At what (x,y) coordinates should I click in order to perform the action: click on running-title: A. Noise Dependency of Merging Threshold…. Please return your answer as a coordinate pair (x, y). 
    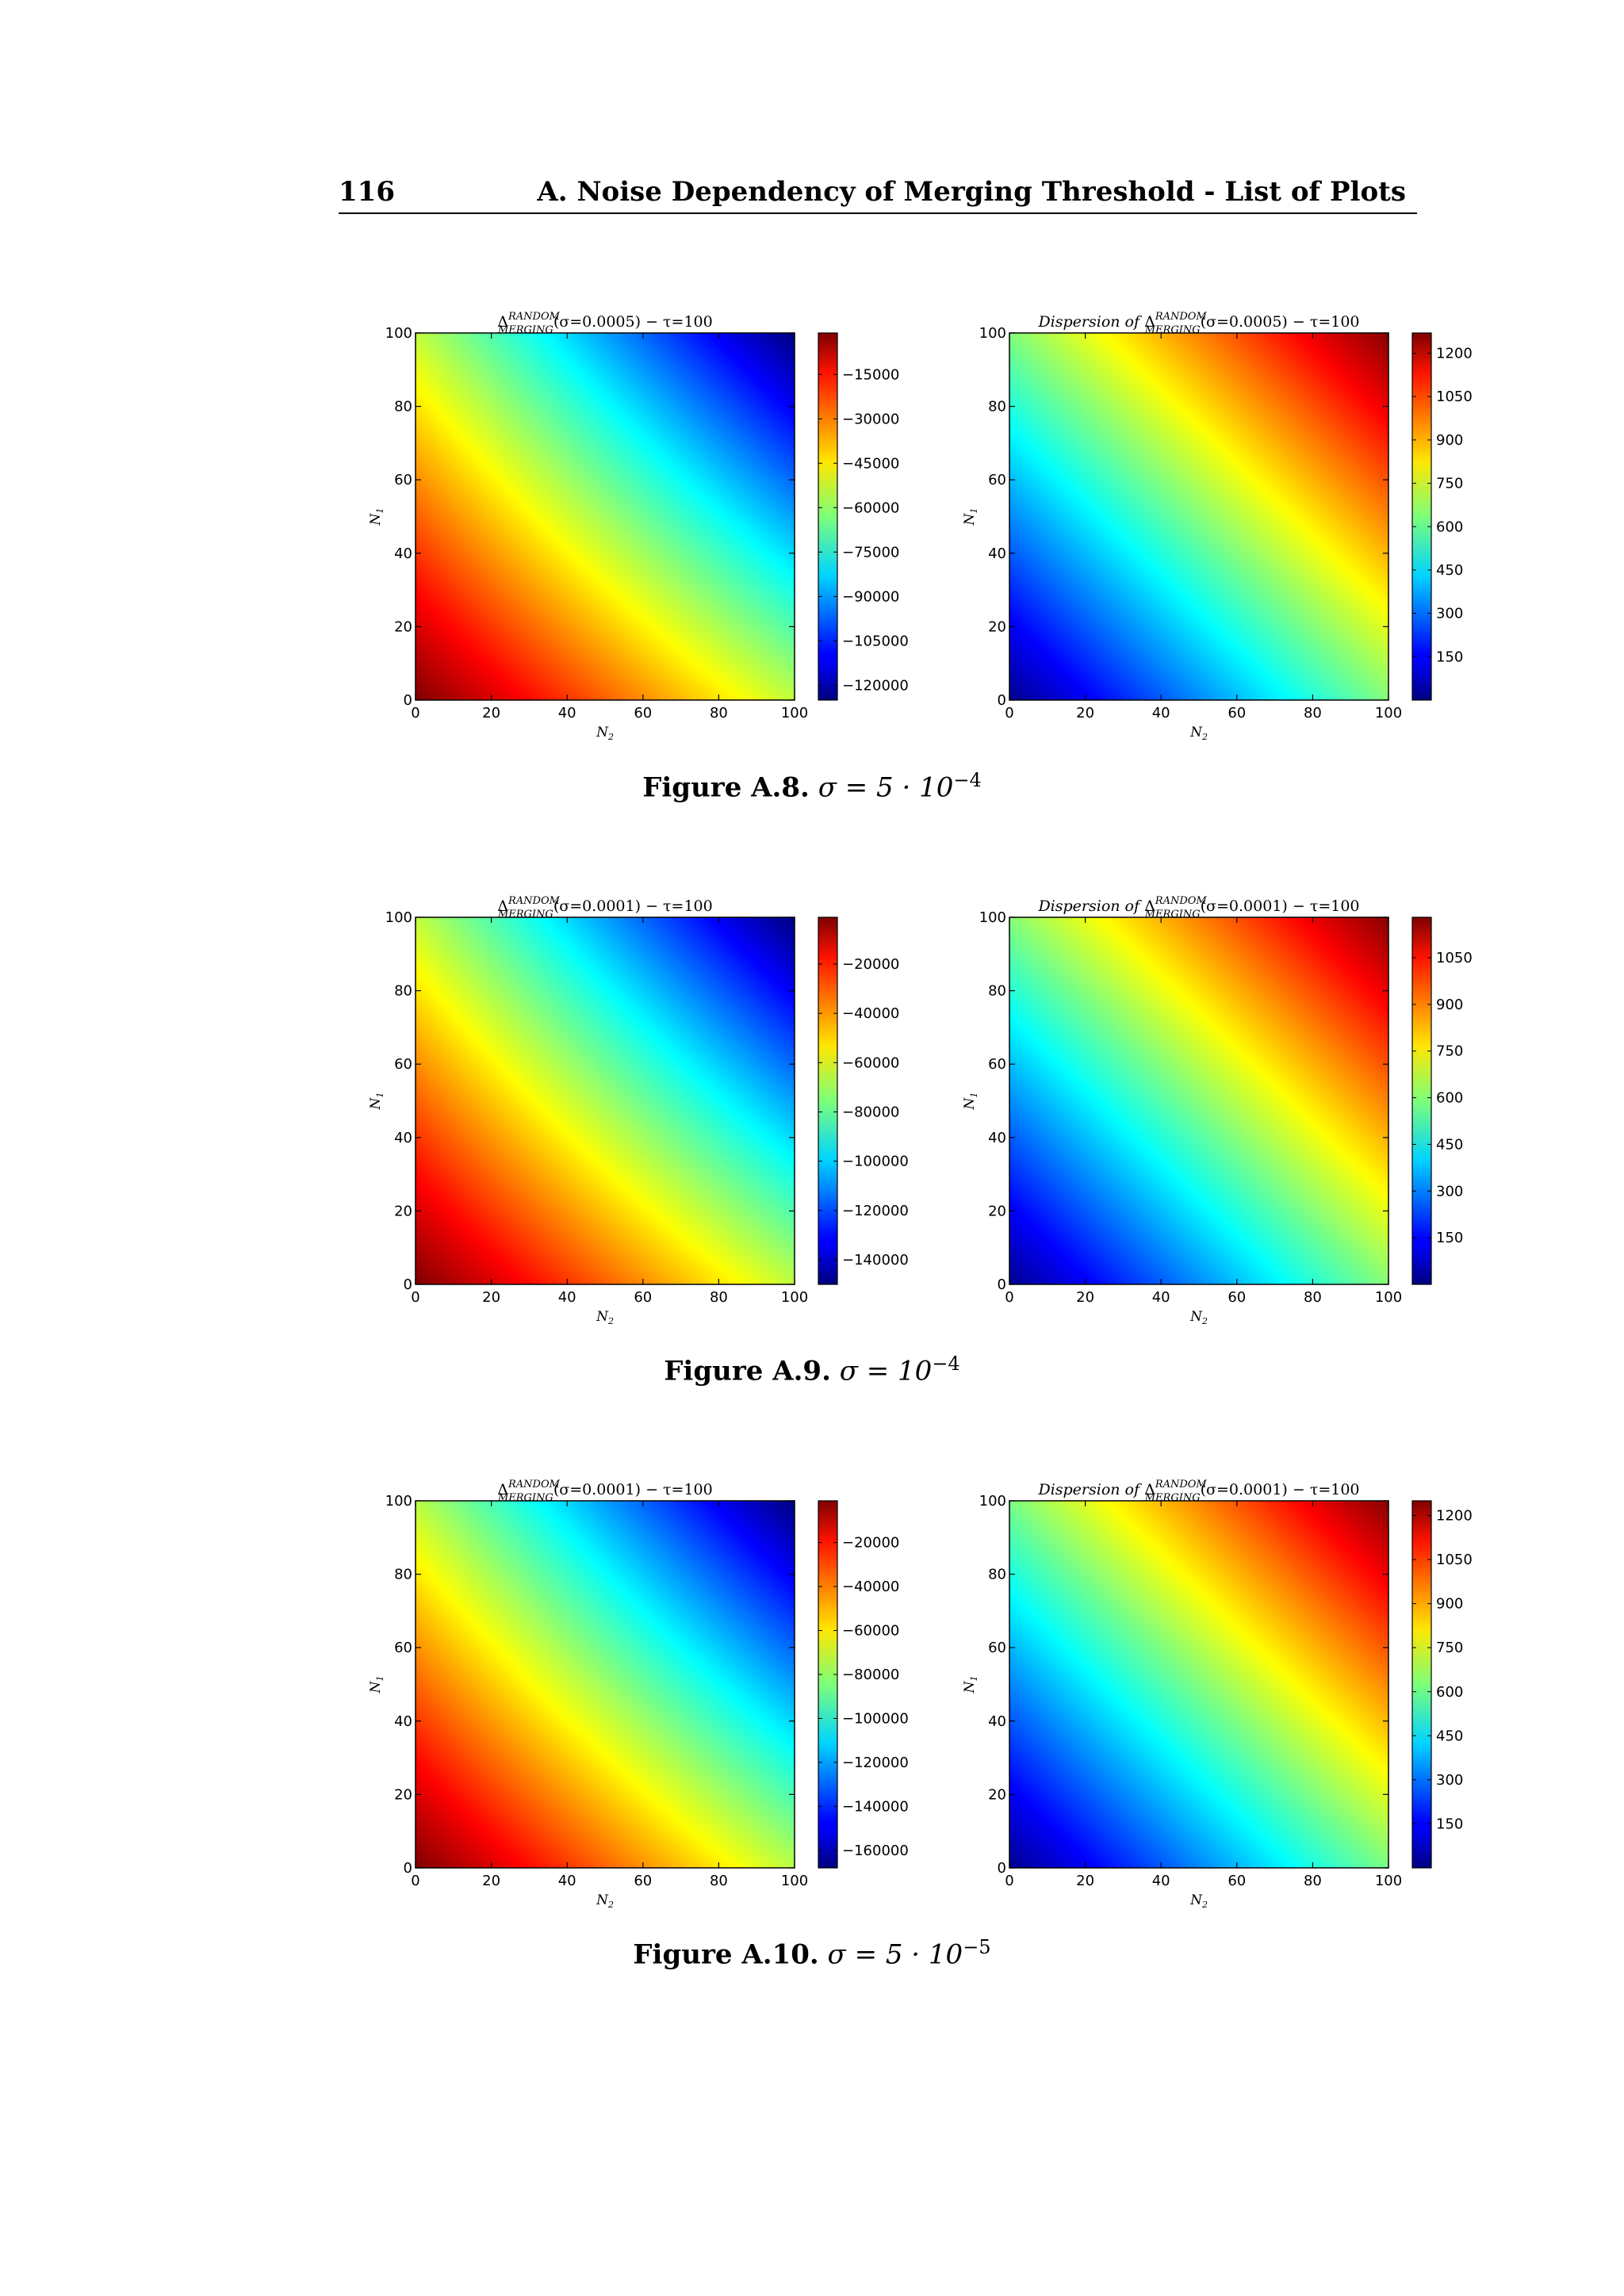
    Looking at the image, I should click on (971, 192).